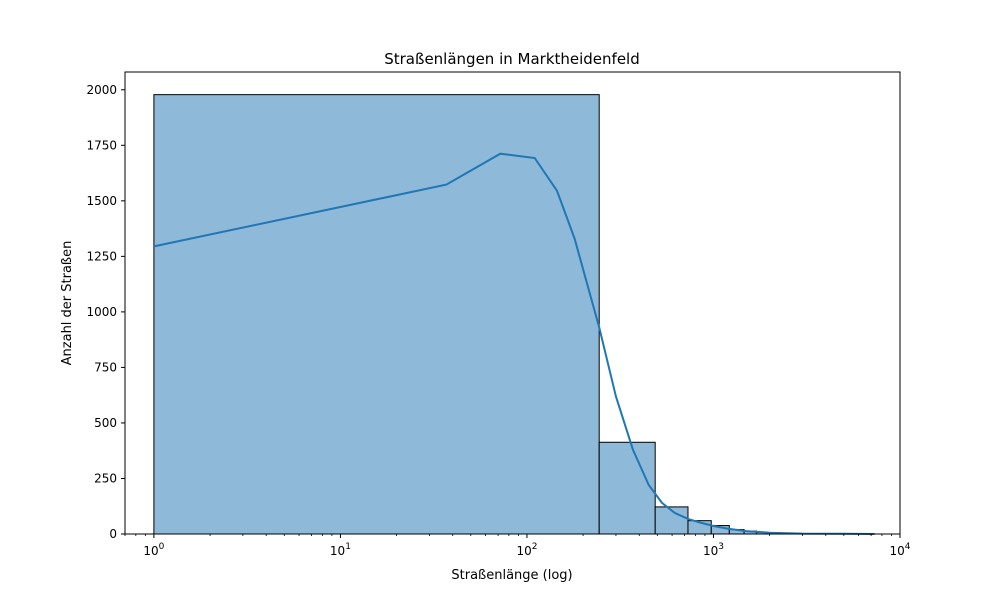 The image size is (1000, 600). What do you see at coordinates (512, 59) in the screenshot?
I see `chart-title: Straßenlängen in Marktheidenfeld` at bounding box center [512, 59].